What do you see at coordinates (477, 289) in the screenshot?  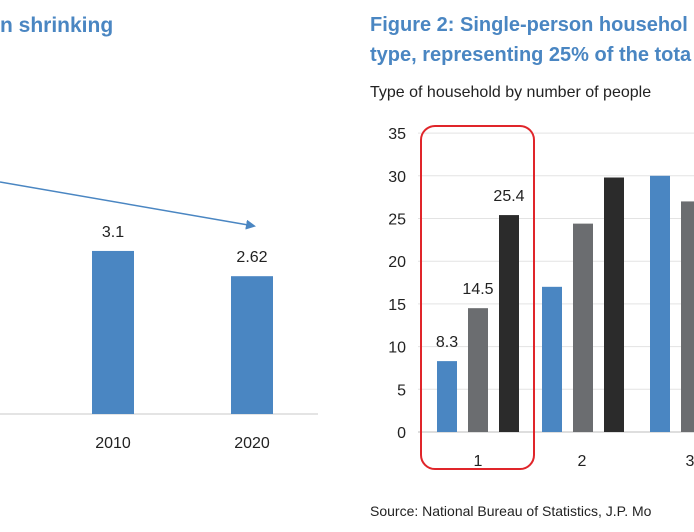 I see `right-data-label-series-2: 14.5` at bounding box center [477, 289].